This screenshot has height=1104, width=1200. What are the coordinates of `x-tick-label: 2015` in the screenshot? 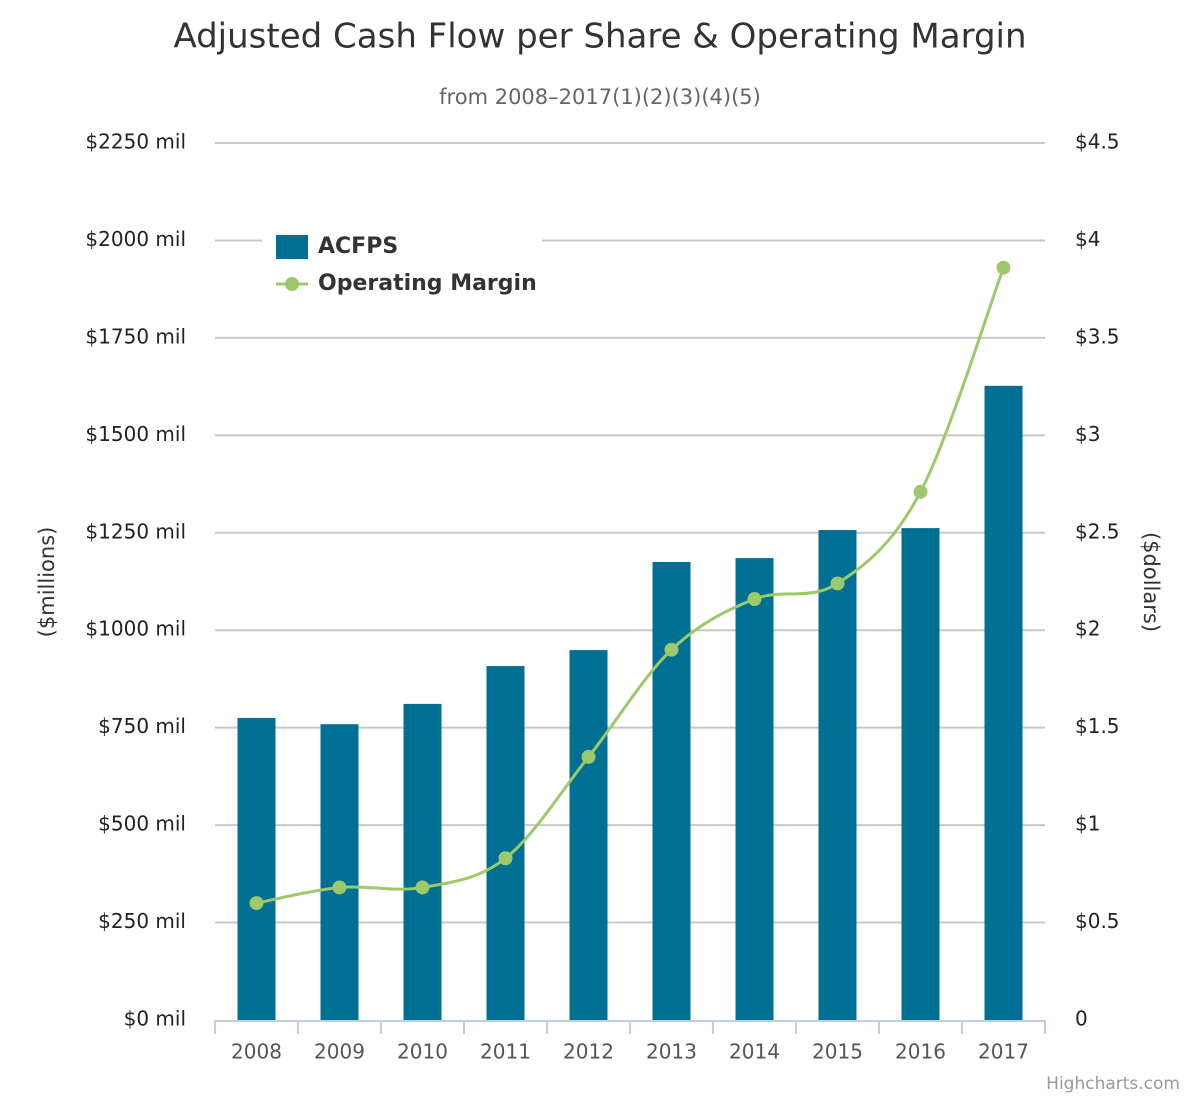 It's located at (837, 1052).